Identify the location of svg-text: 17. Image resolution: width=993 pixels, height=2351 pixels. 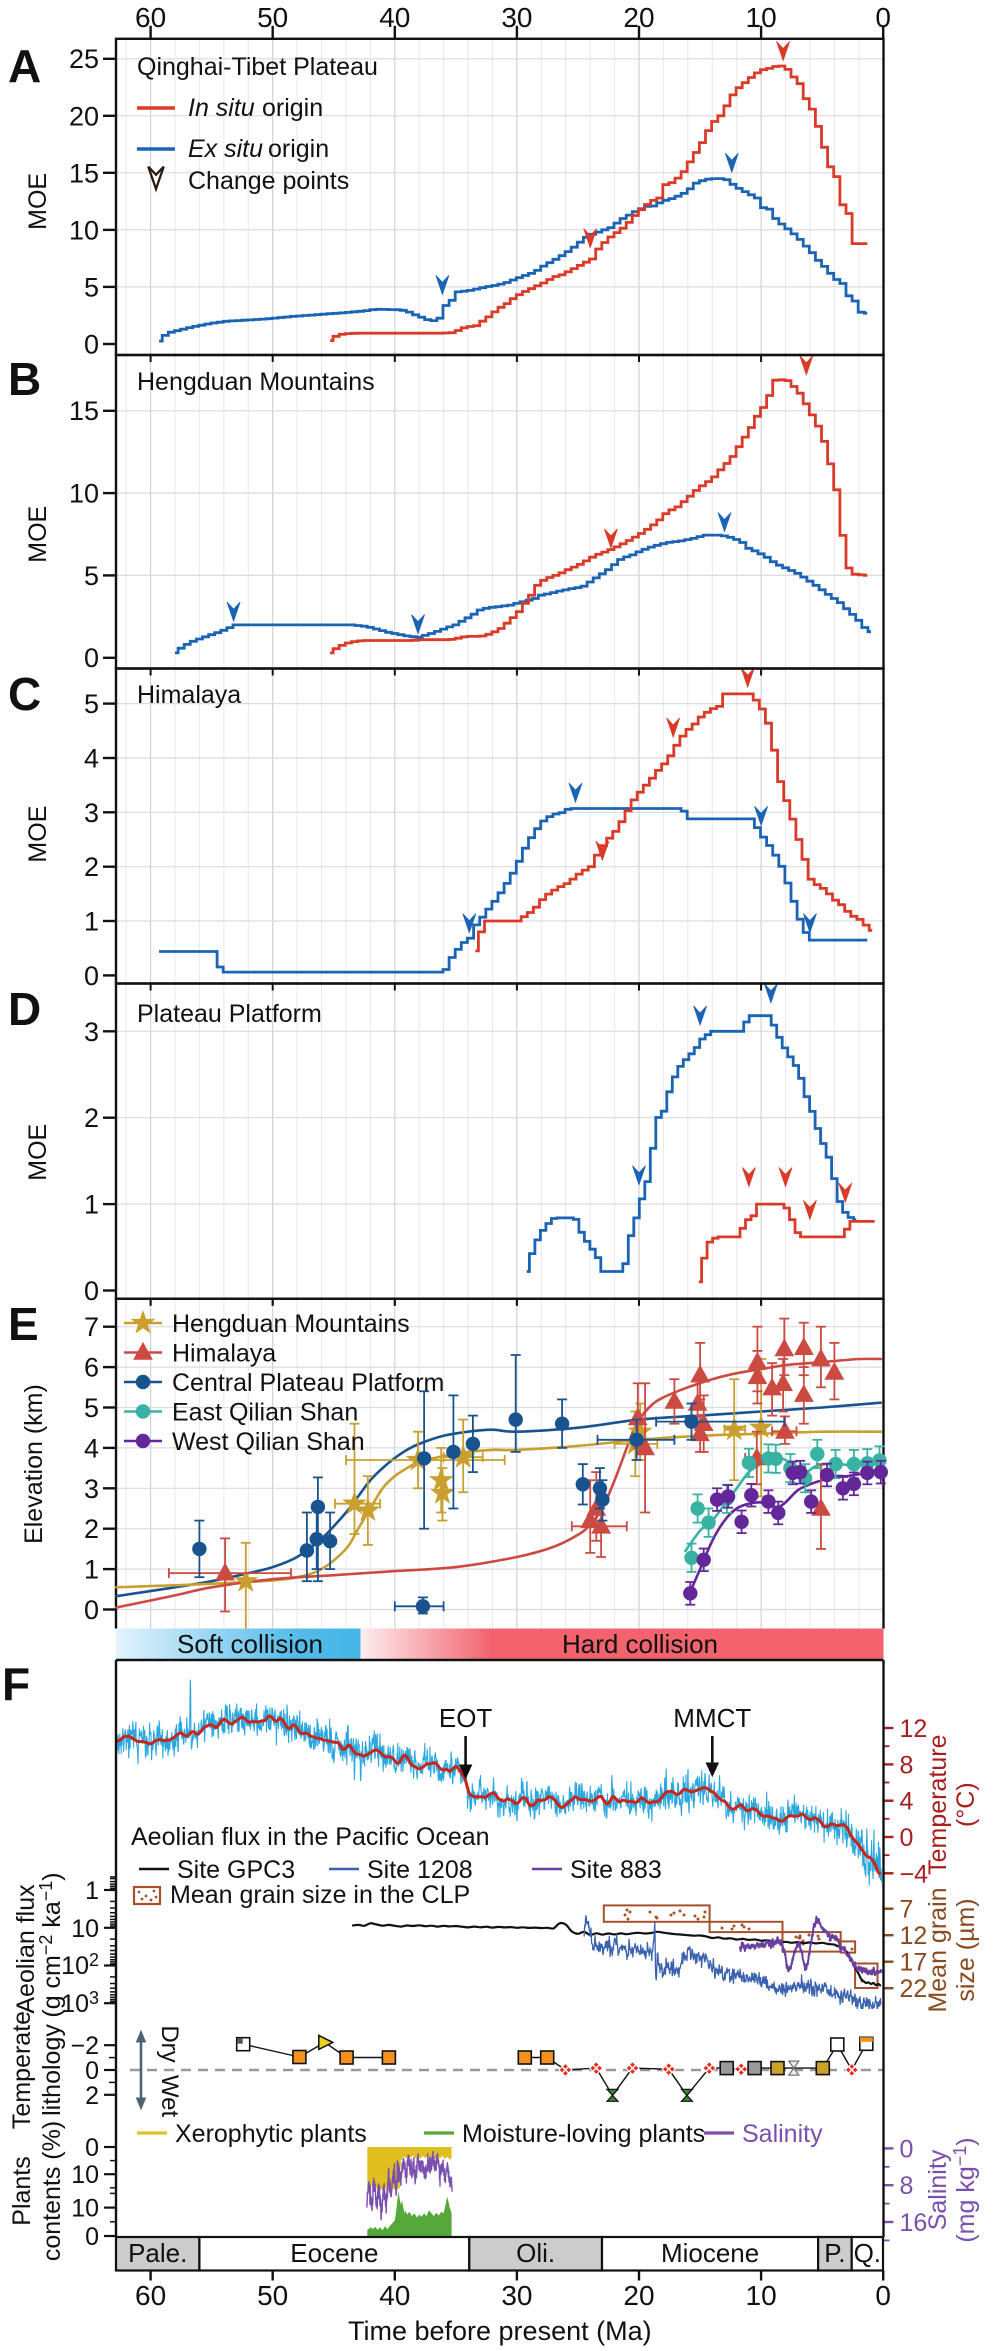
(914, 1963).